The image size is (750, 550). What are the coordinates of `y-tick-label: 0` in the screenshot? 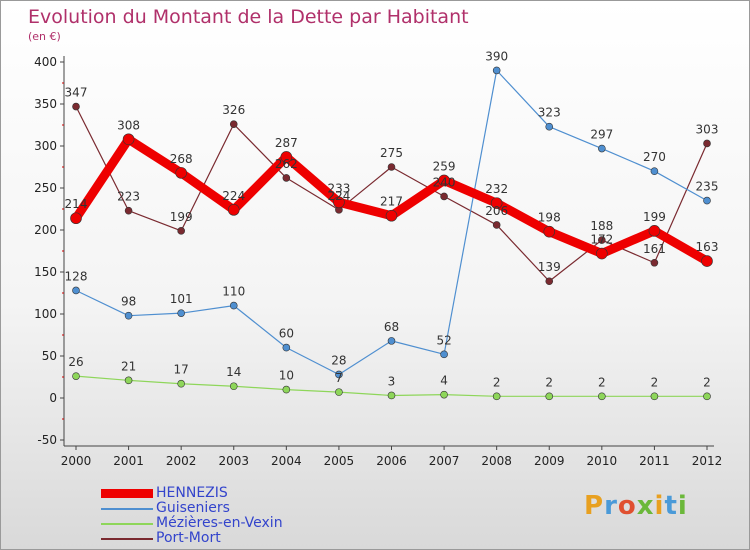 It's located at (53, 398).